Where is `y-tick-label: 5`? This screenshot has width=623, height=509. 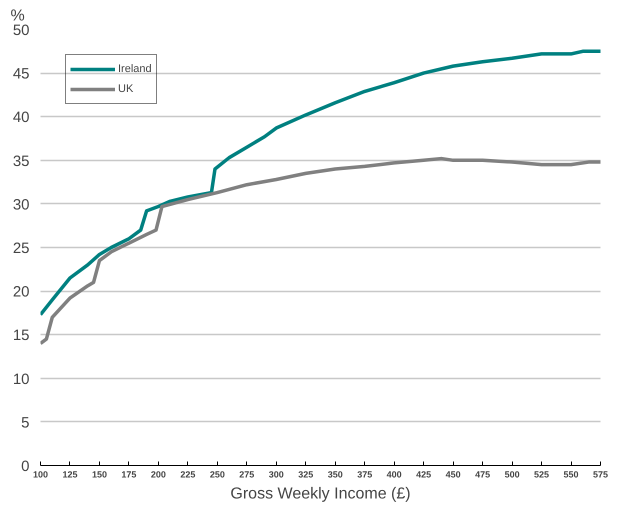
y-tick-label: 5 is located at coordinates (25, 423).